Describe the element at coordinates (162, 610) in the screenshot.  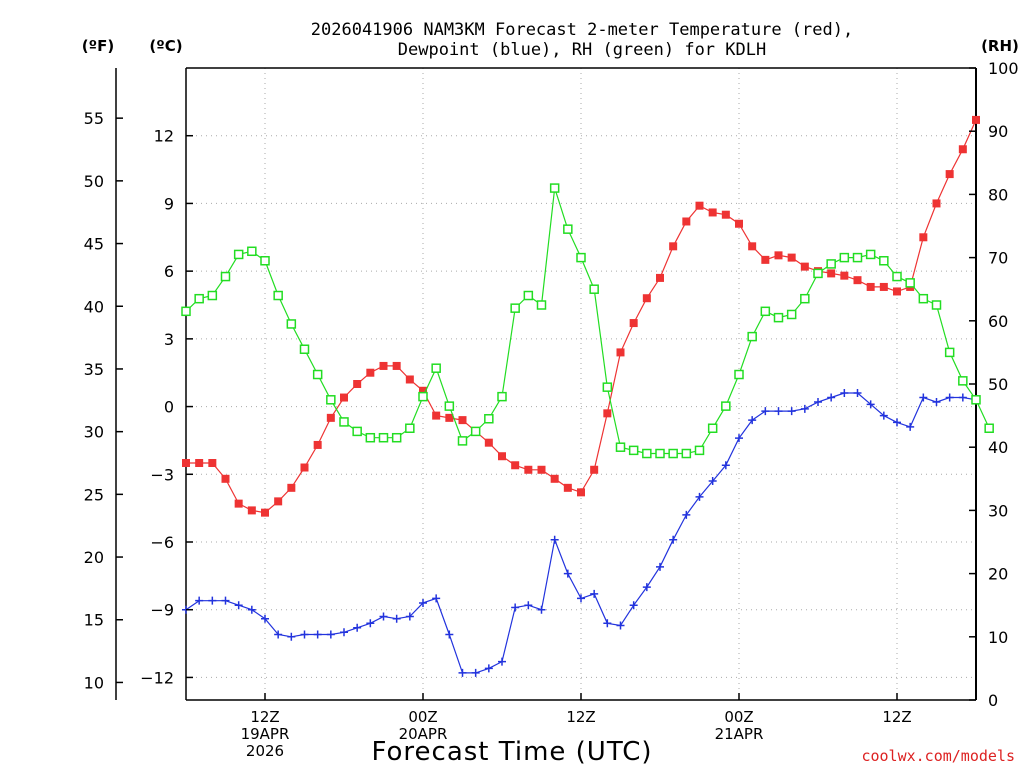
I see `celsius-tick-label: −9` at that location.